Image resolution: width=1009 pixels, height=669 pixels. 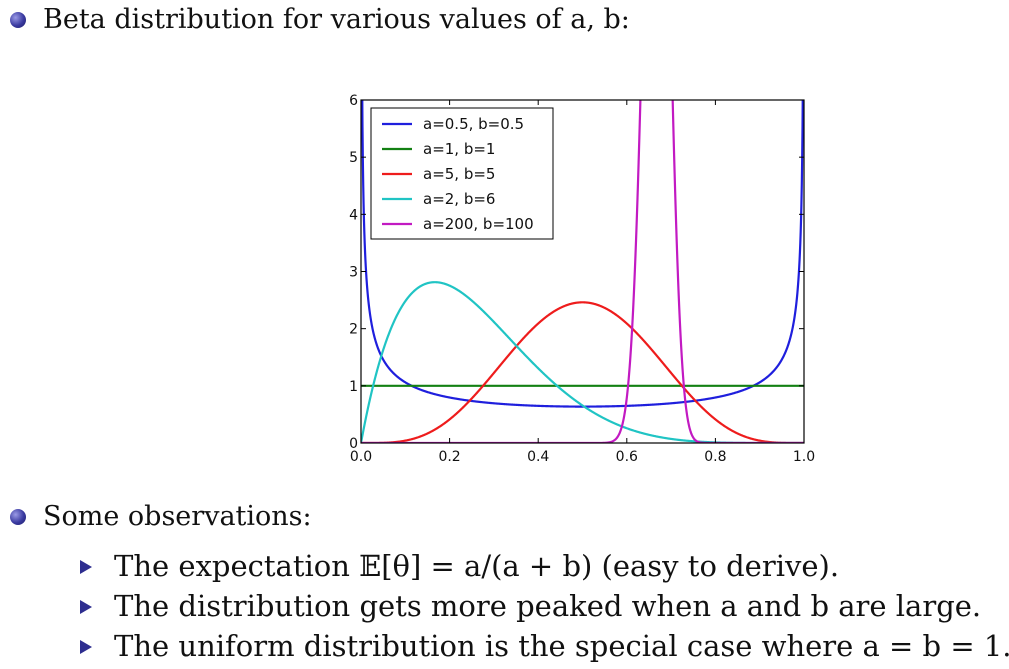 I want to click on x-tick-label: 0.6, so click(x=627, y=457).